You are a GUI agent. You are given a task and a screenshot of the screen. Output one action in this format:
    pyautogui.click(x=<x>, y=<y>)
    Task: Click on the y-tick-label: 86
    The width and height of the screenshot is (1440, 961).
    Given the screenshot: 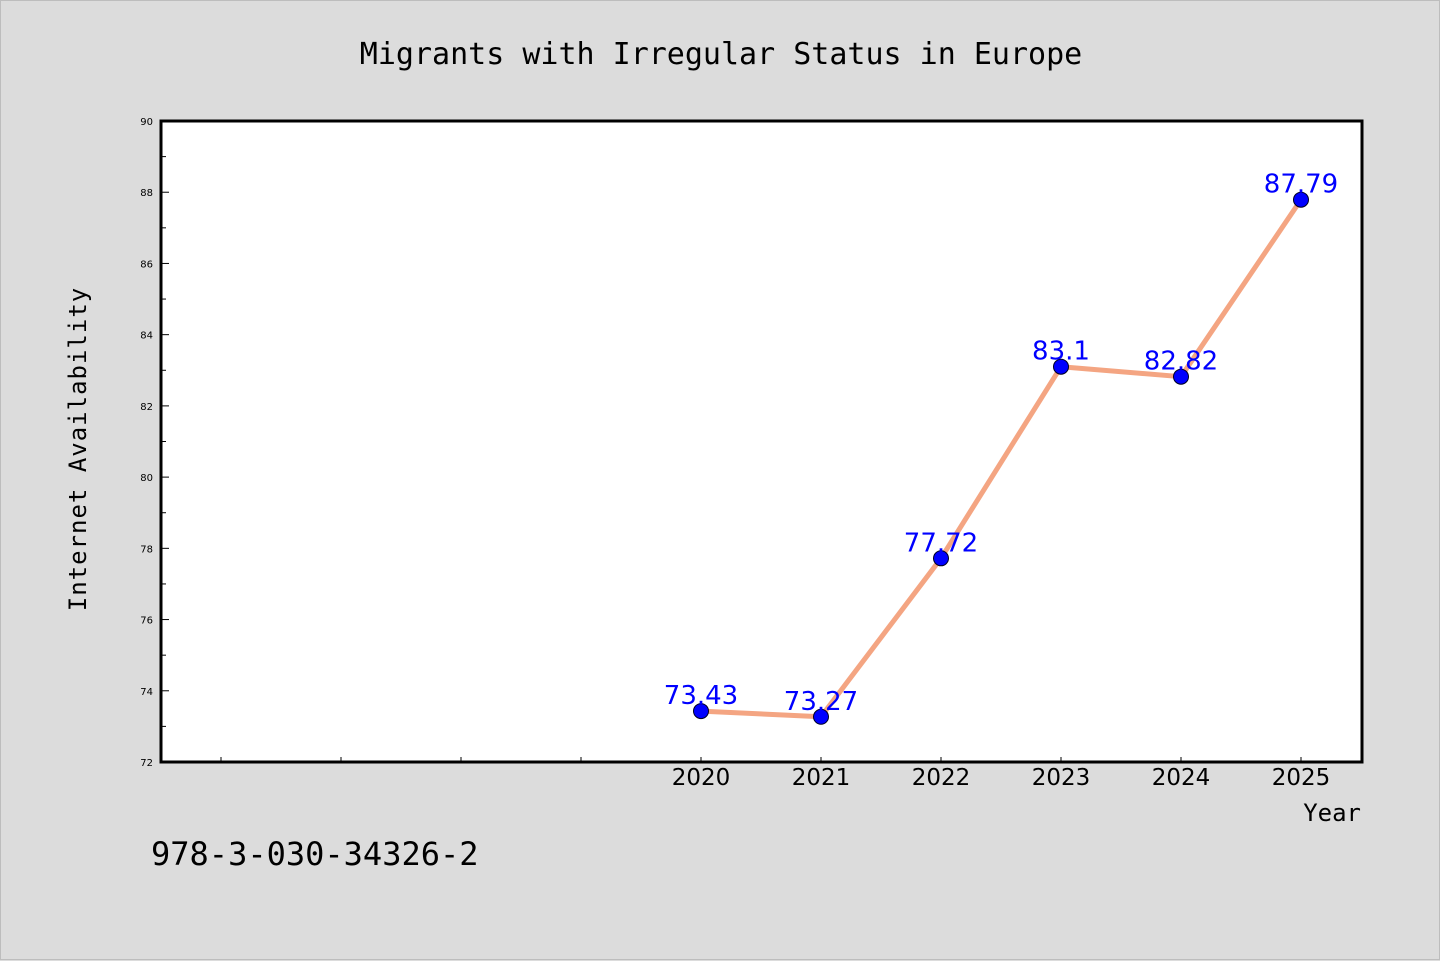 What is the action you would take?
    pyautogui.click(x=146, y=264)
    